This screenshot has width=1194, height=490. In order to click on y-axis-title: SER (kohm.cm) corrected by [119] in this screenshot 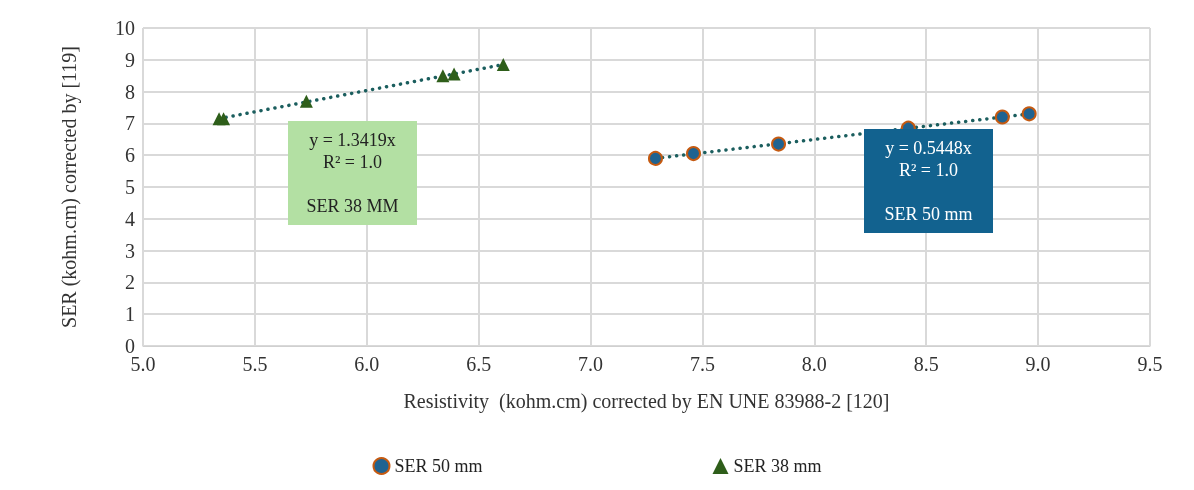, I will do `click(69, 187)`.